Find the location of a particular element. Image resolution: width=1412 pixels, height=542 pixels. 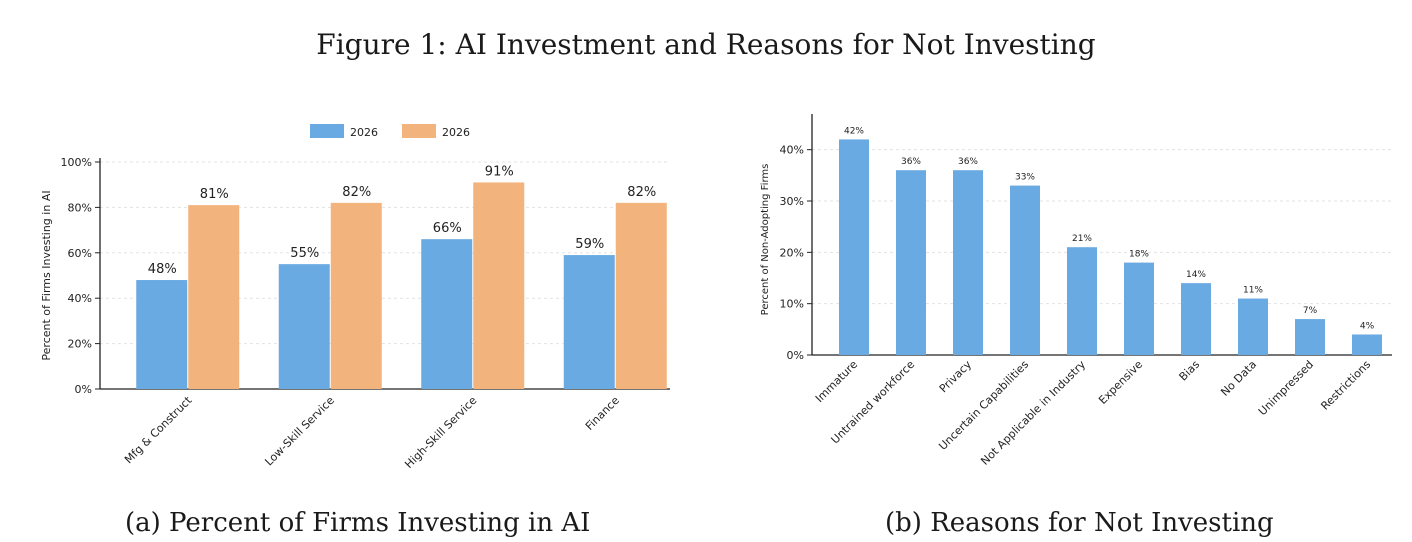

b-bar-value-label: 4% is located at coordinates (1367, 326).